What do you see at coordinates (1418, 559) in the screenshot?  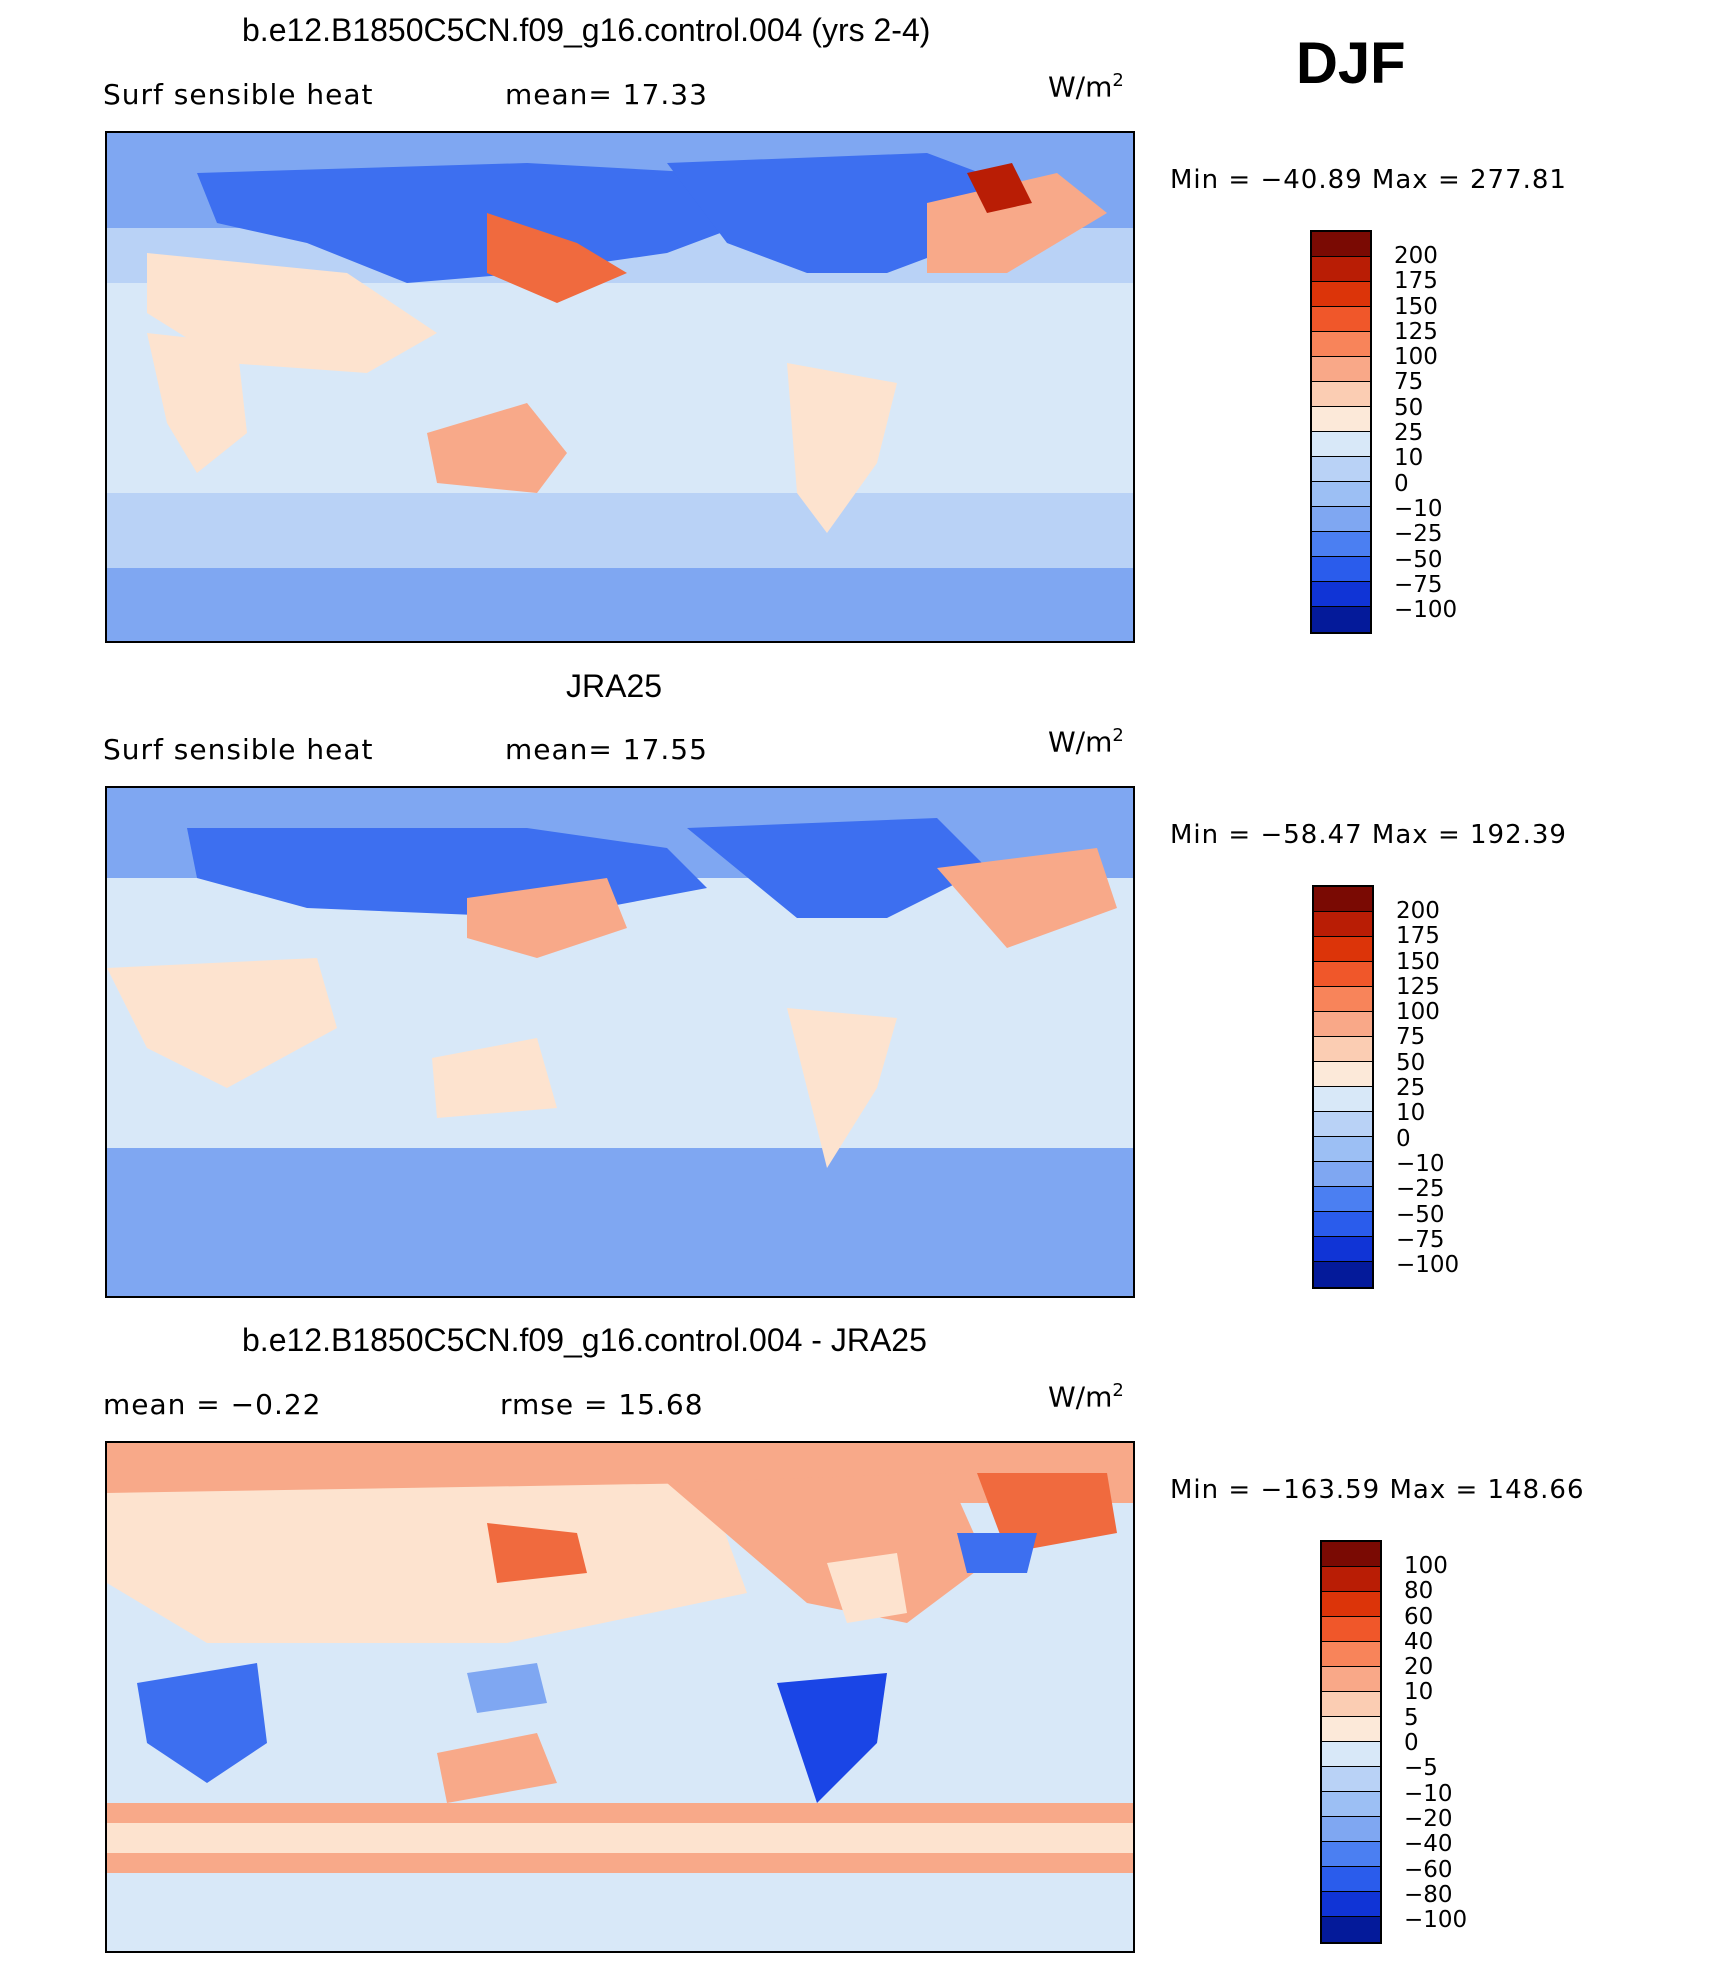 I see `colorbar-tick-label: −50` at bounding box center [1418, 559].